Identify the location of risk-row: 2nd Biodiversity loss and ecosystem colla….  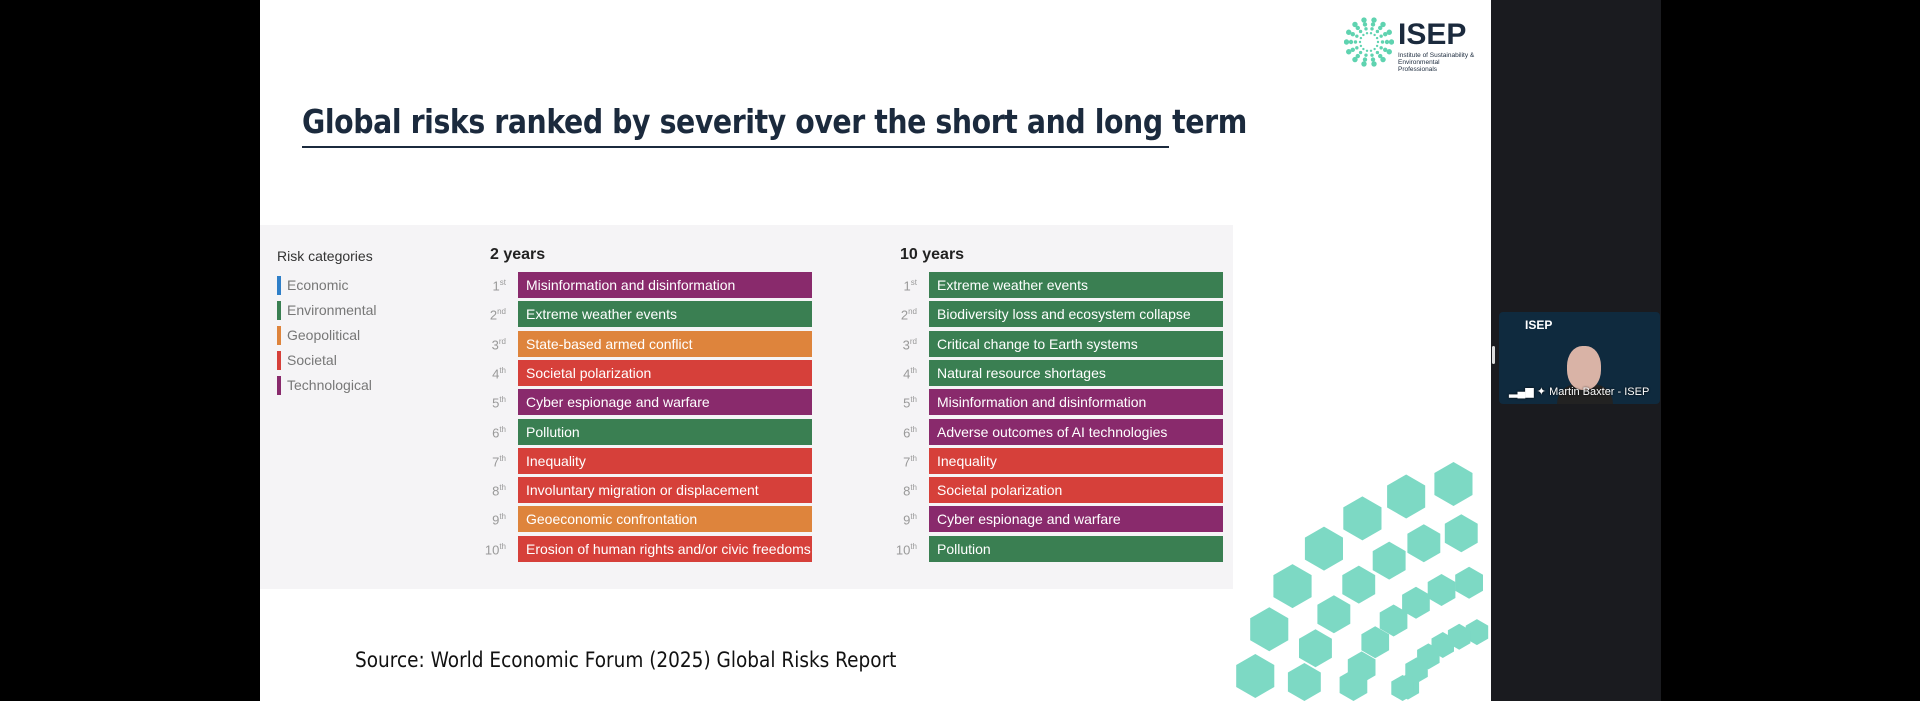
(746, 314).